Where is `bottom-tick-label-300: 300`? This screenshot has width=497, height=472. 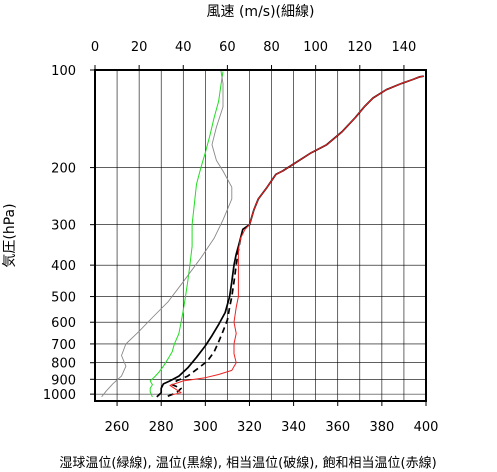 bottom-tick-label-300: 300 is located at coordinates (205, 427).